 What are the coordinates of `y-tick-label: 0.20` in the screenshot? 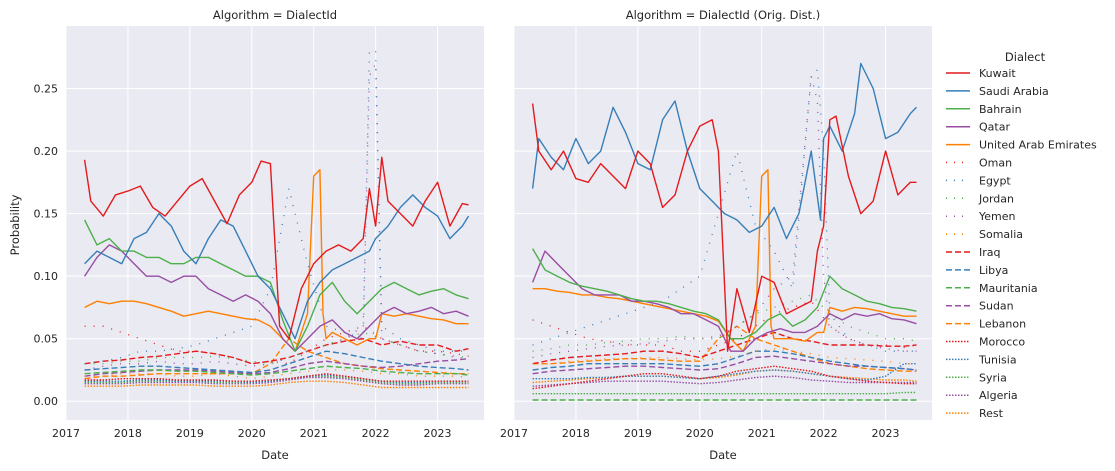 It's located at (46, 151).